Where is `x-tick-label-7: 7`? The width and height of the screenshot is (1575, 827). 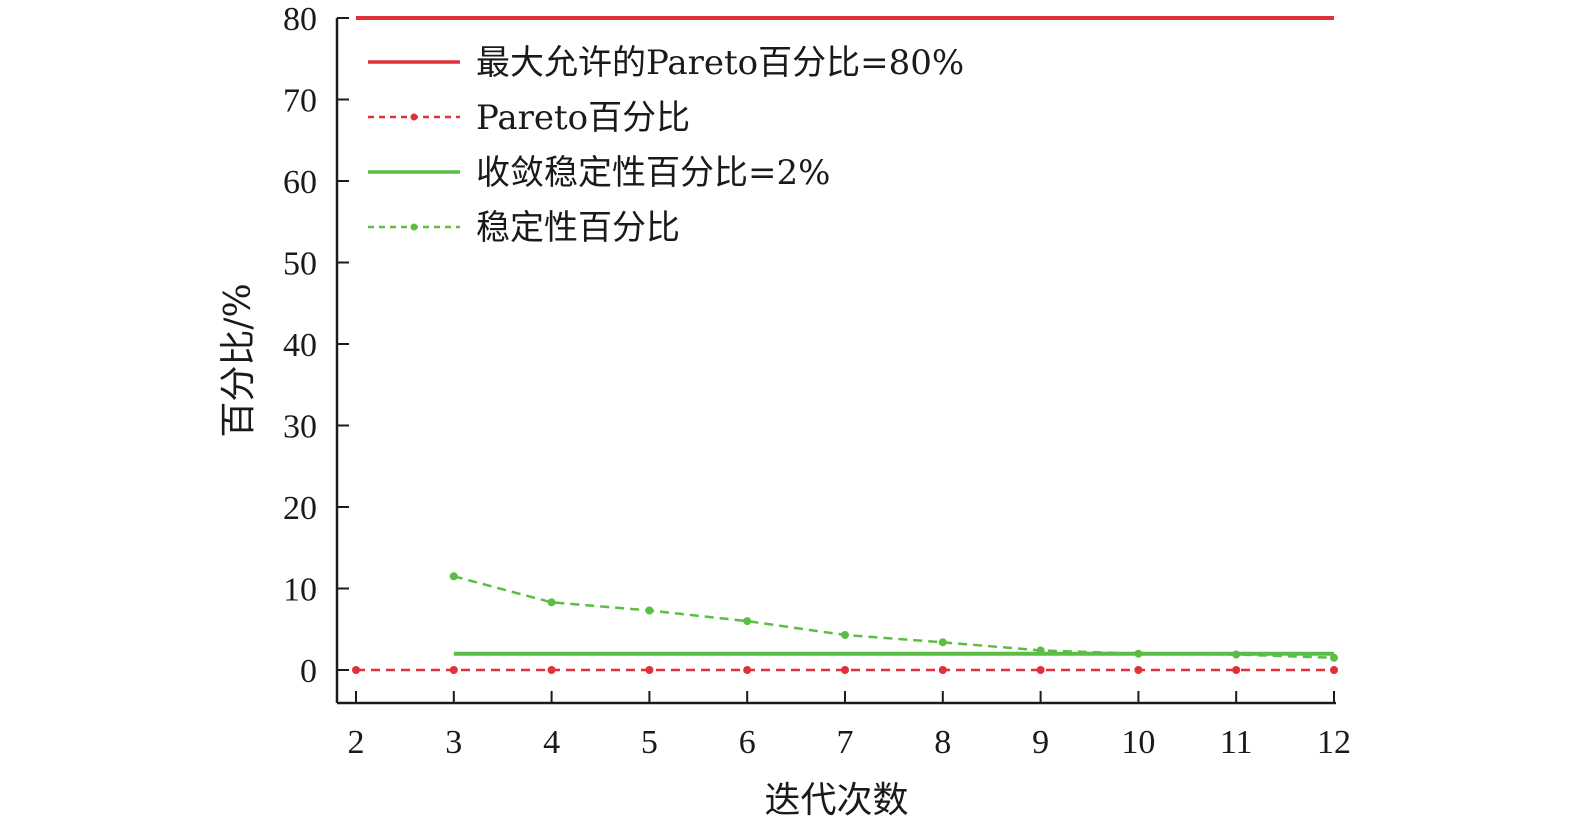
x-tick-label-7: 7 is located at coordinates (845, 742).